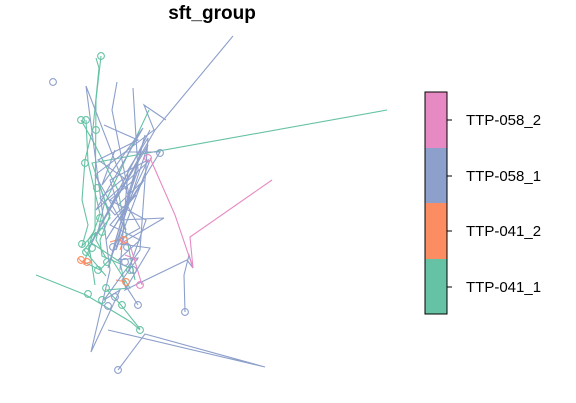  What do you see at coordinates (503, 287) in the screenshot?
I see `legend-label-ttp-041-1: TTP-041_1` at bounding box center [503, 287].